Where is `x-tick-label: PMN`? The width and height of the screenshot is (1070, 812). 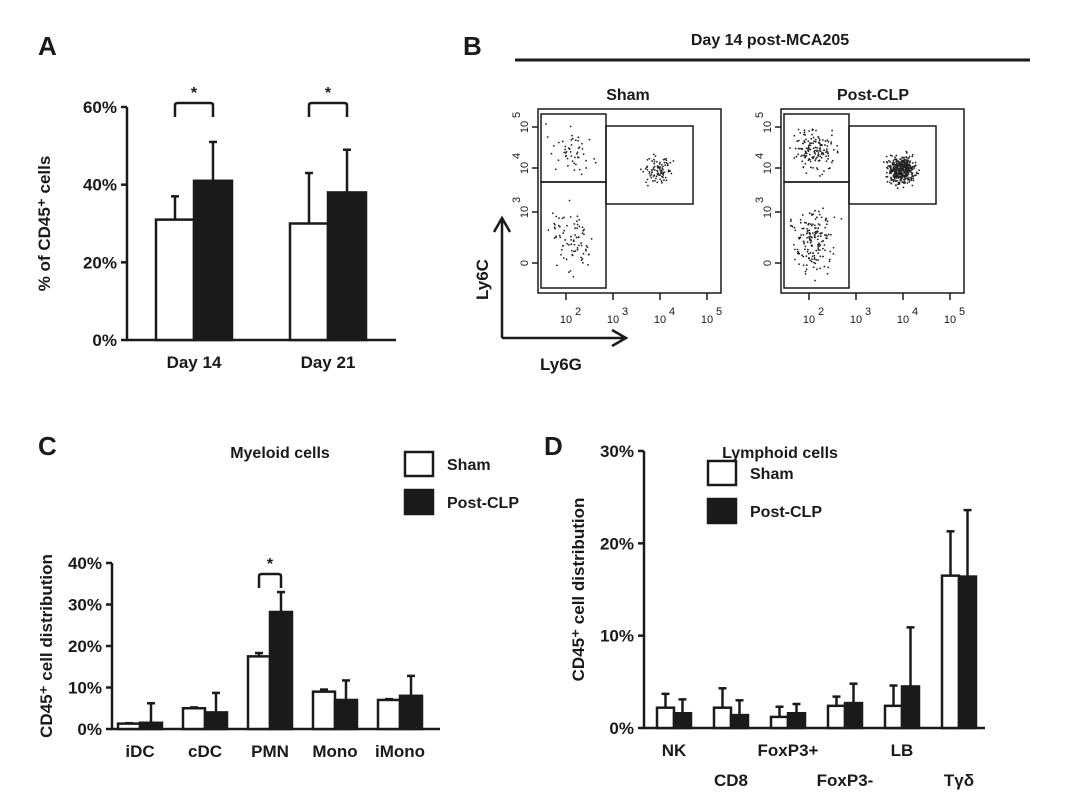
x-tick-label: PMN is located at coordinates (270, 751).